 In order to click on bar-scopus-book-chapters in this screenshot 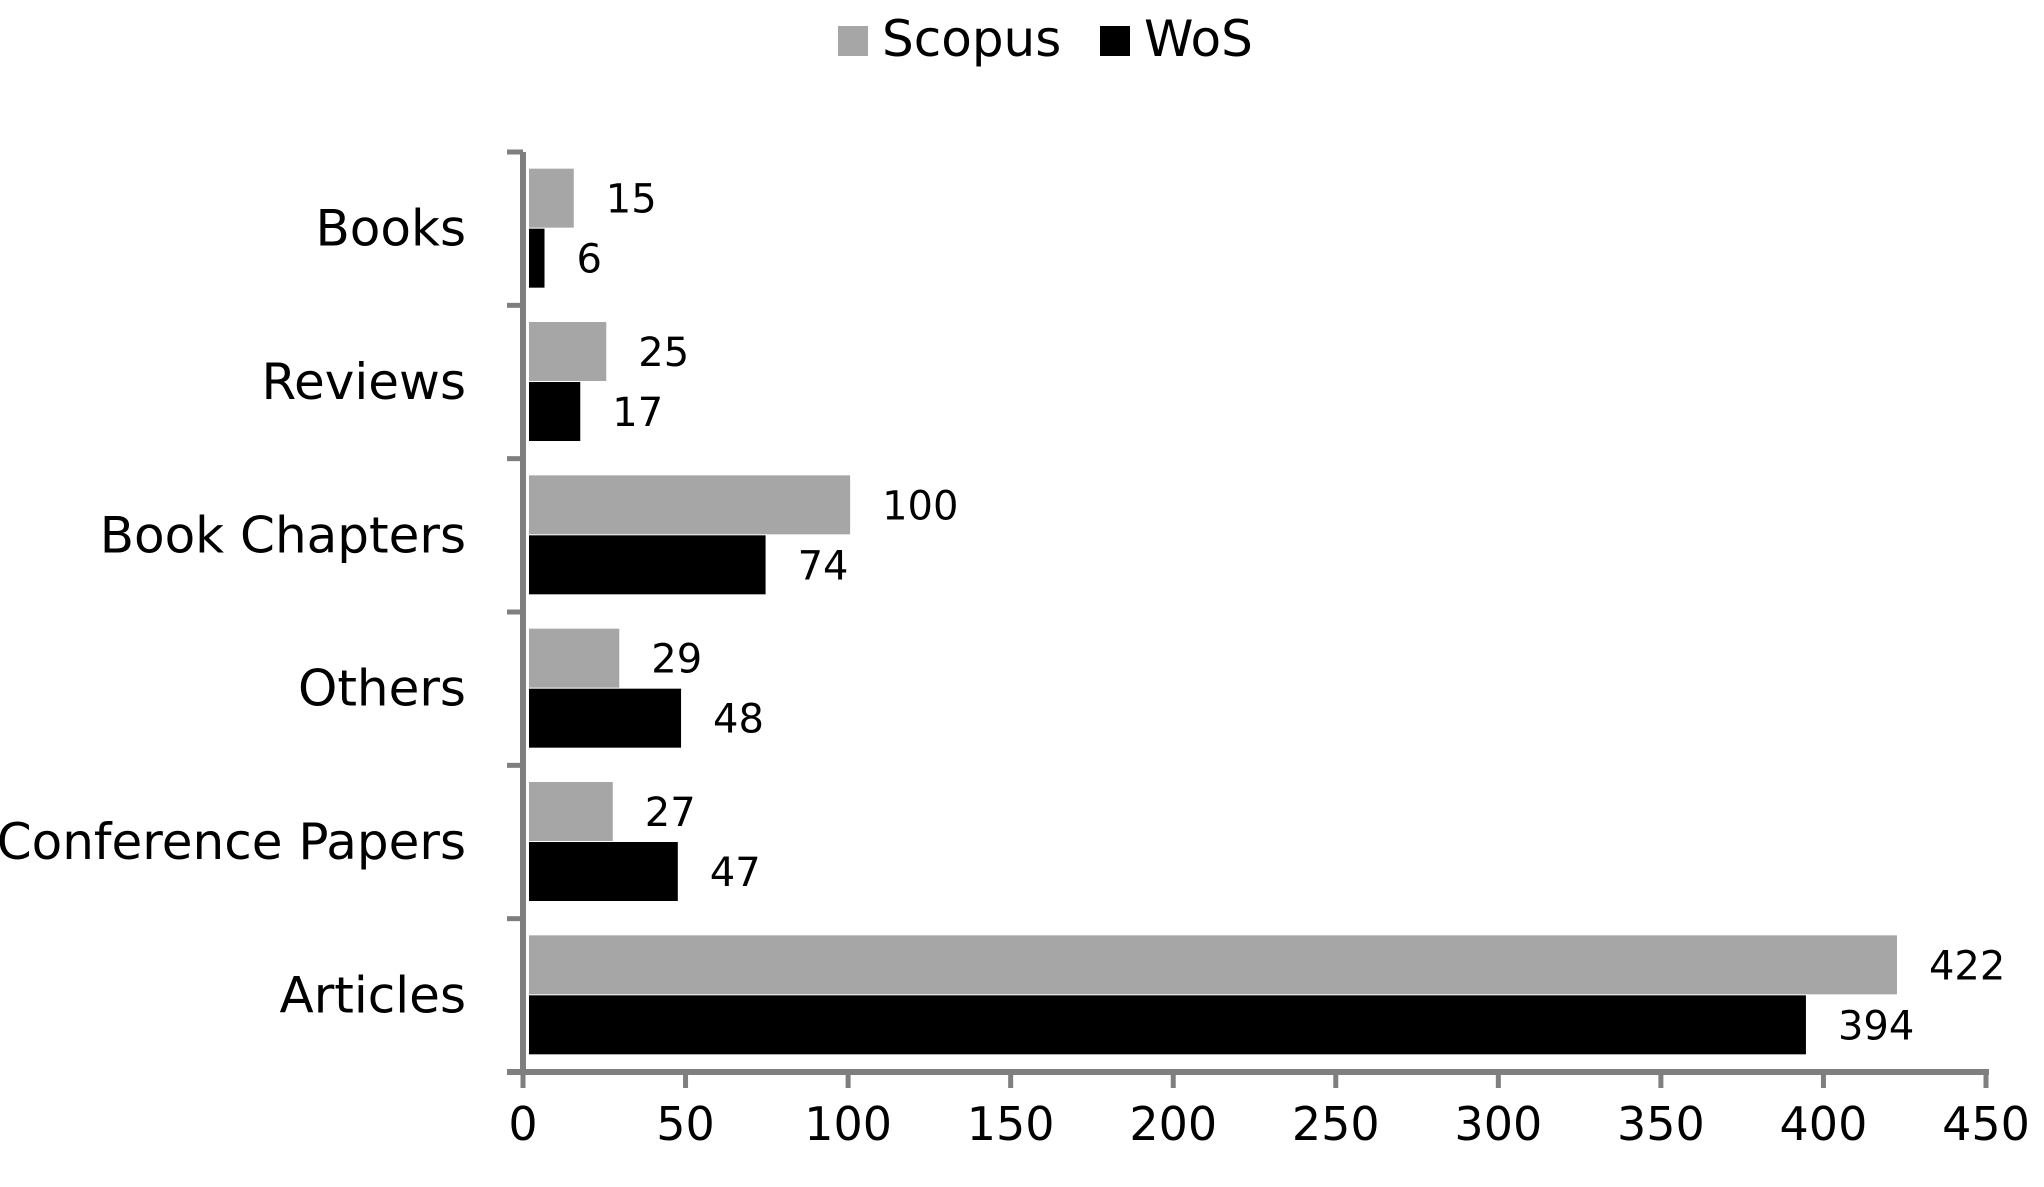, I will do `click(690, 505)`.